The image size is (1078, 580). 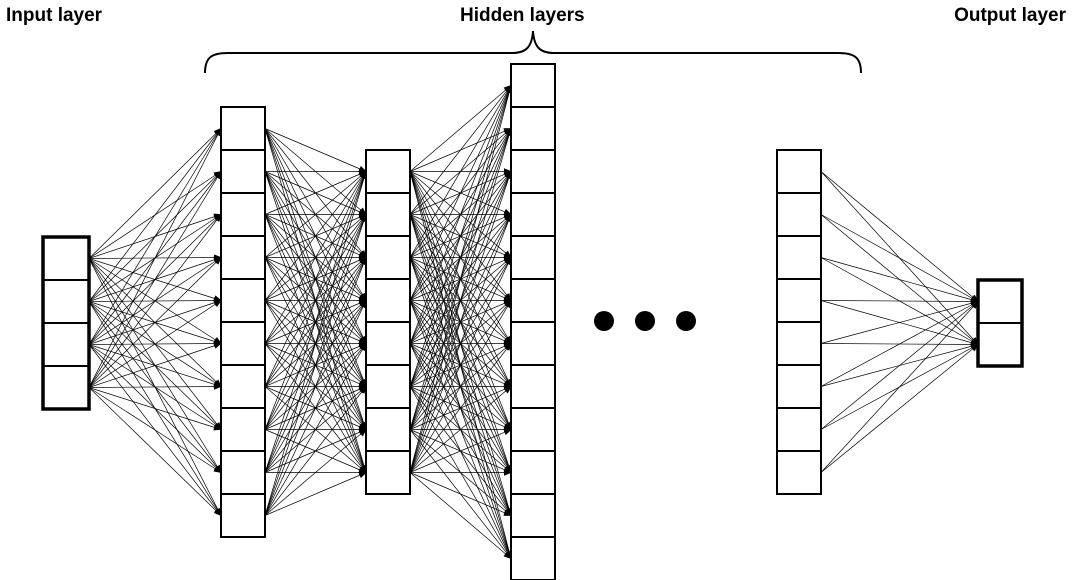 I want to click on output-layer-label: Output layer, so click(x=1010, y=15).